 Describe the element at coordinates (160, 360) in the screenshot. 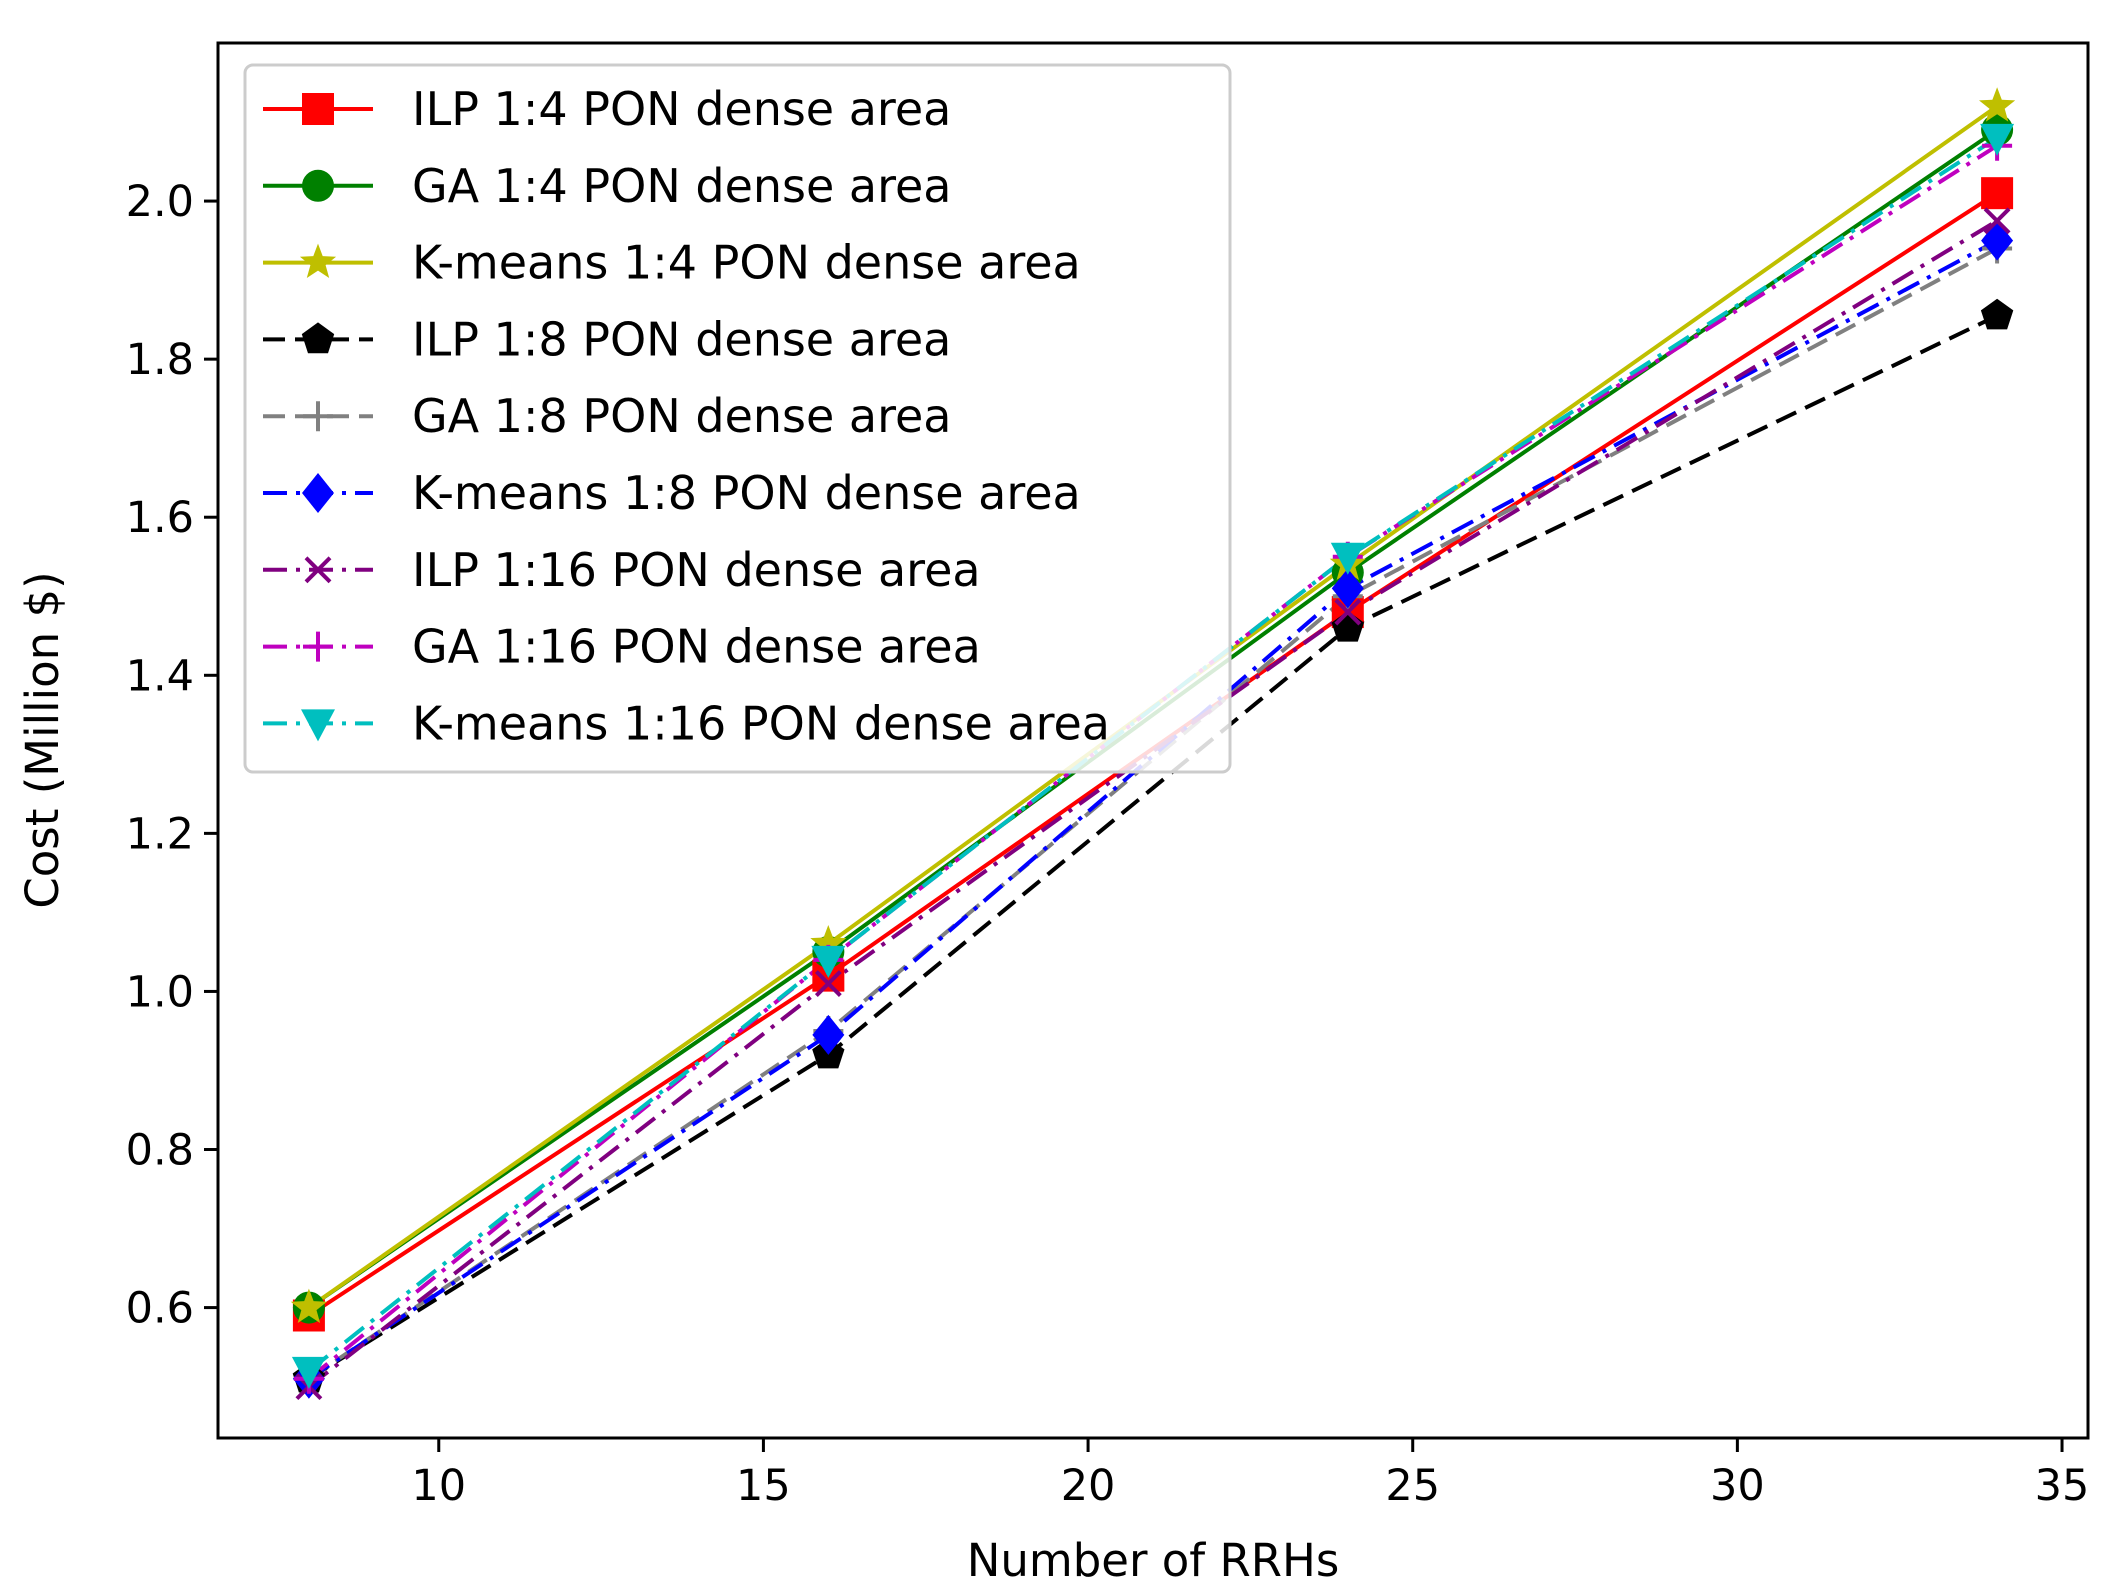

I see `y-tick-label: 1.8` at that location.